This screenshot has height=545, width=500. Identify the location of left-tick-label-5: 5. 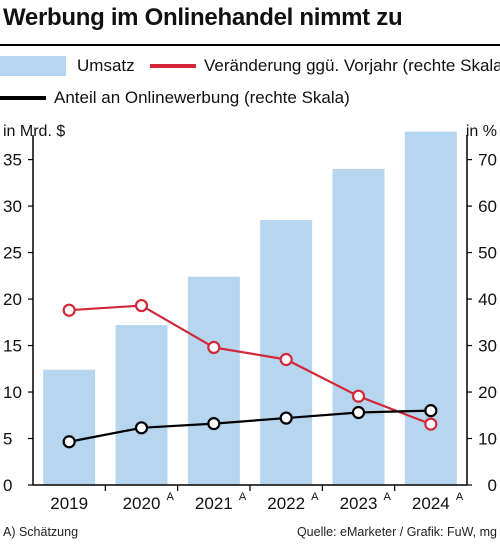
(7, 439).